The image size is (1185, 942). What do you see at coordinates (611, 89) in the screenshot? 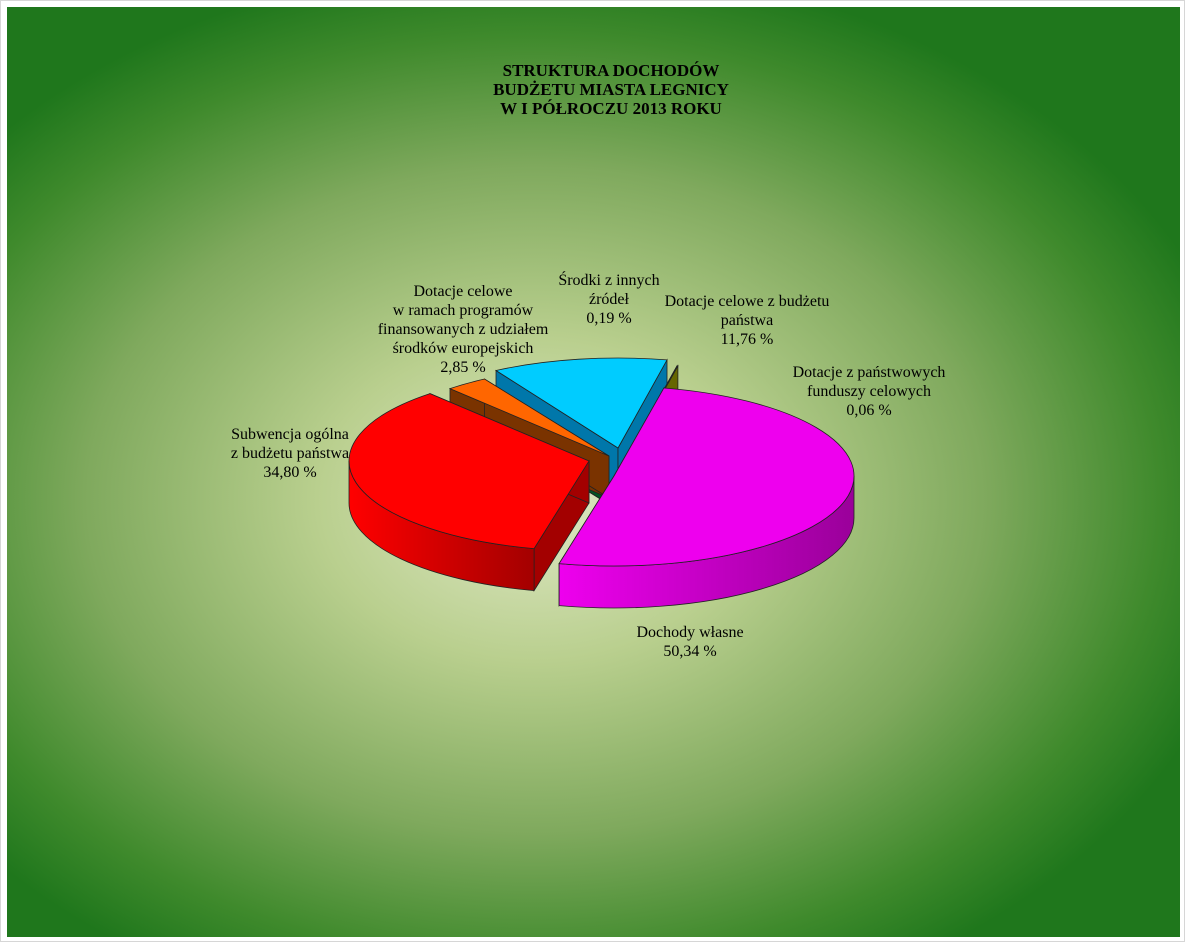
I see `chart-title-line: BUDŻETU MIASTA LEGNICY` at bounding box center [611, 89].